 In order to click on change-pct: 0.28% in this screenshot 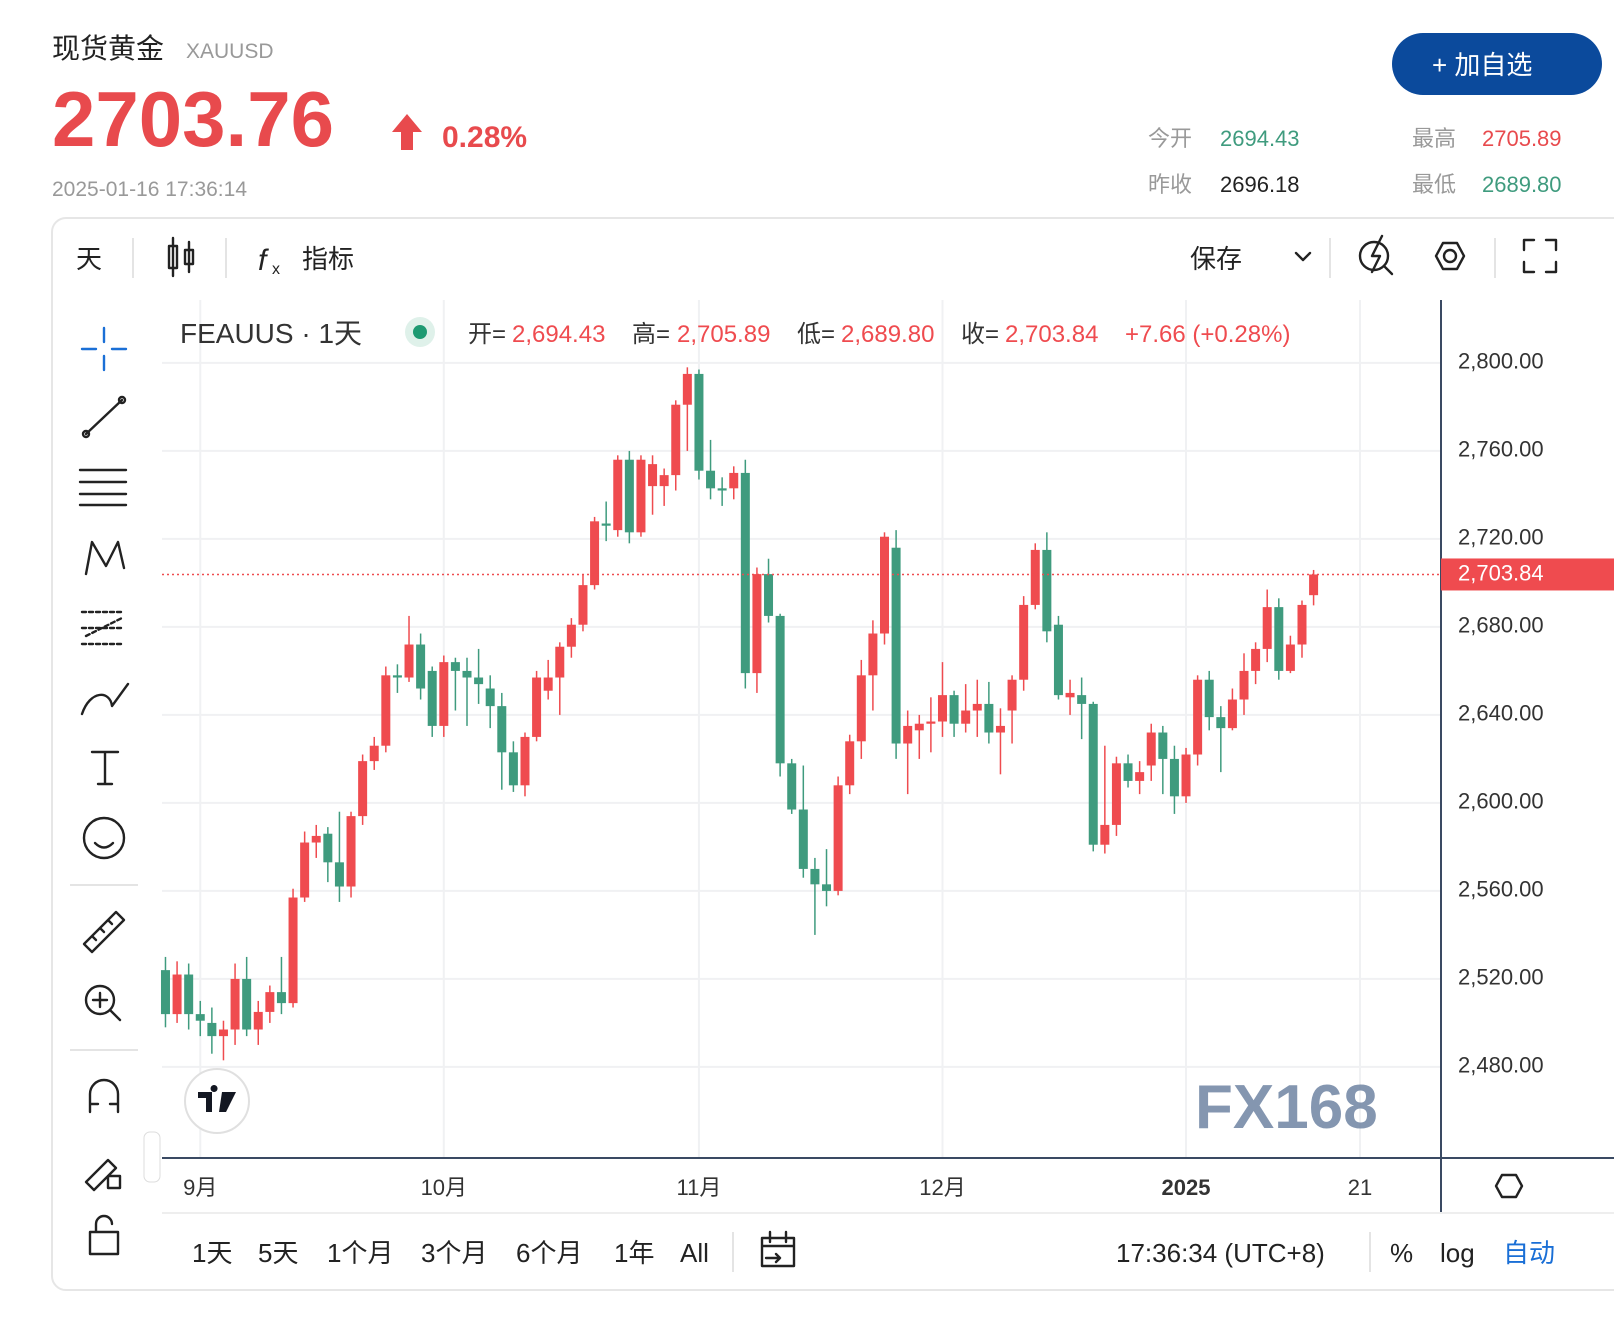, I will do `click(484, 137)`.